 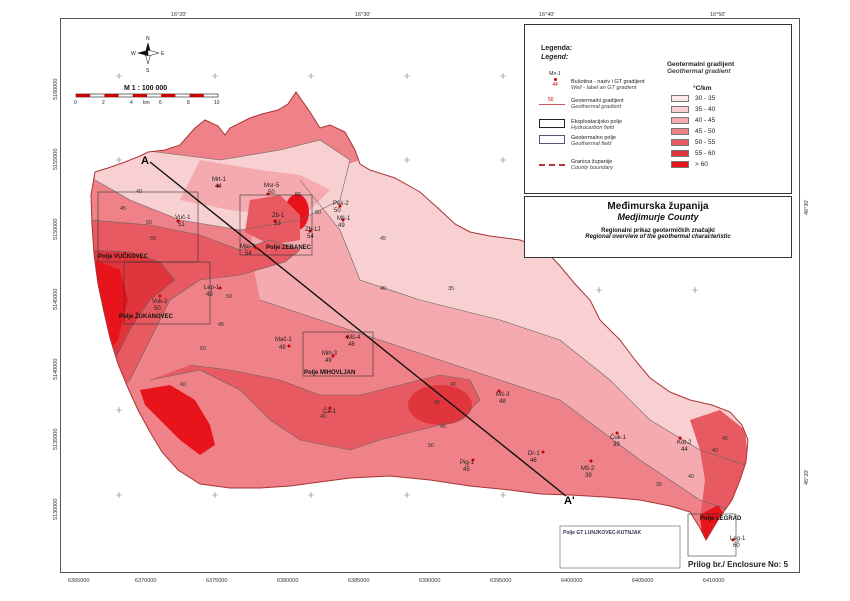 What do you see at coordinates (249, 250) in the screenshot?
I see `well-mer-1: Mer-154` at bounding box center [249, 250].